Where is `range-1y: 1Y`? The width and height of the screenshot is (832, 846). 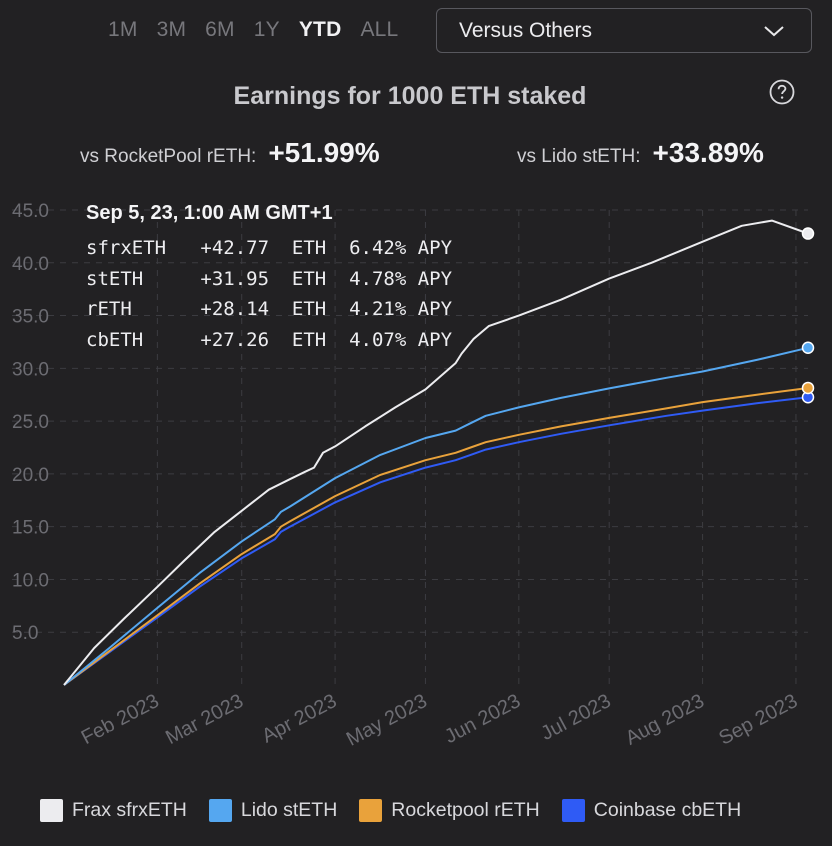
range-1y: 1Y is located at coordinates (266, 29).